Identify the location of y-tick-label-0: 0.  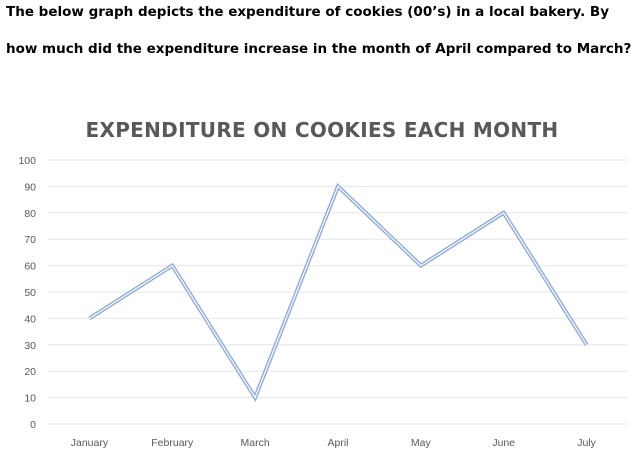
(33, 425).